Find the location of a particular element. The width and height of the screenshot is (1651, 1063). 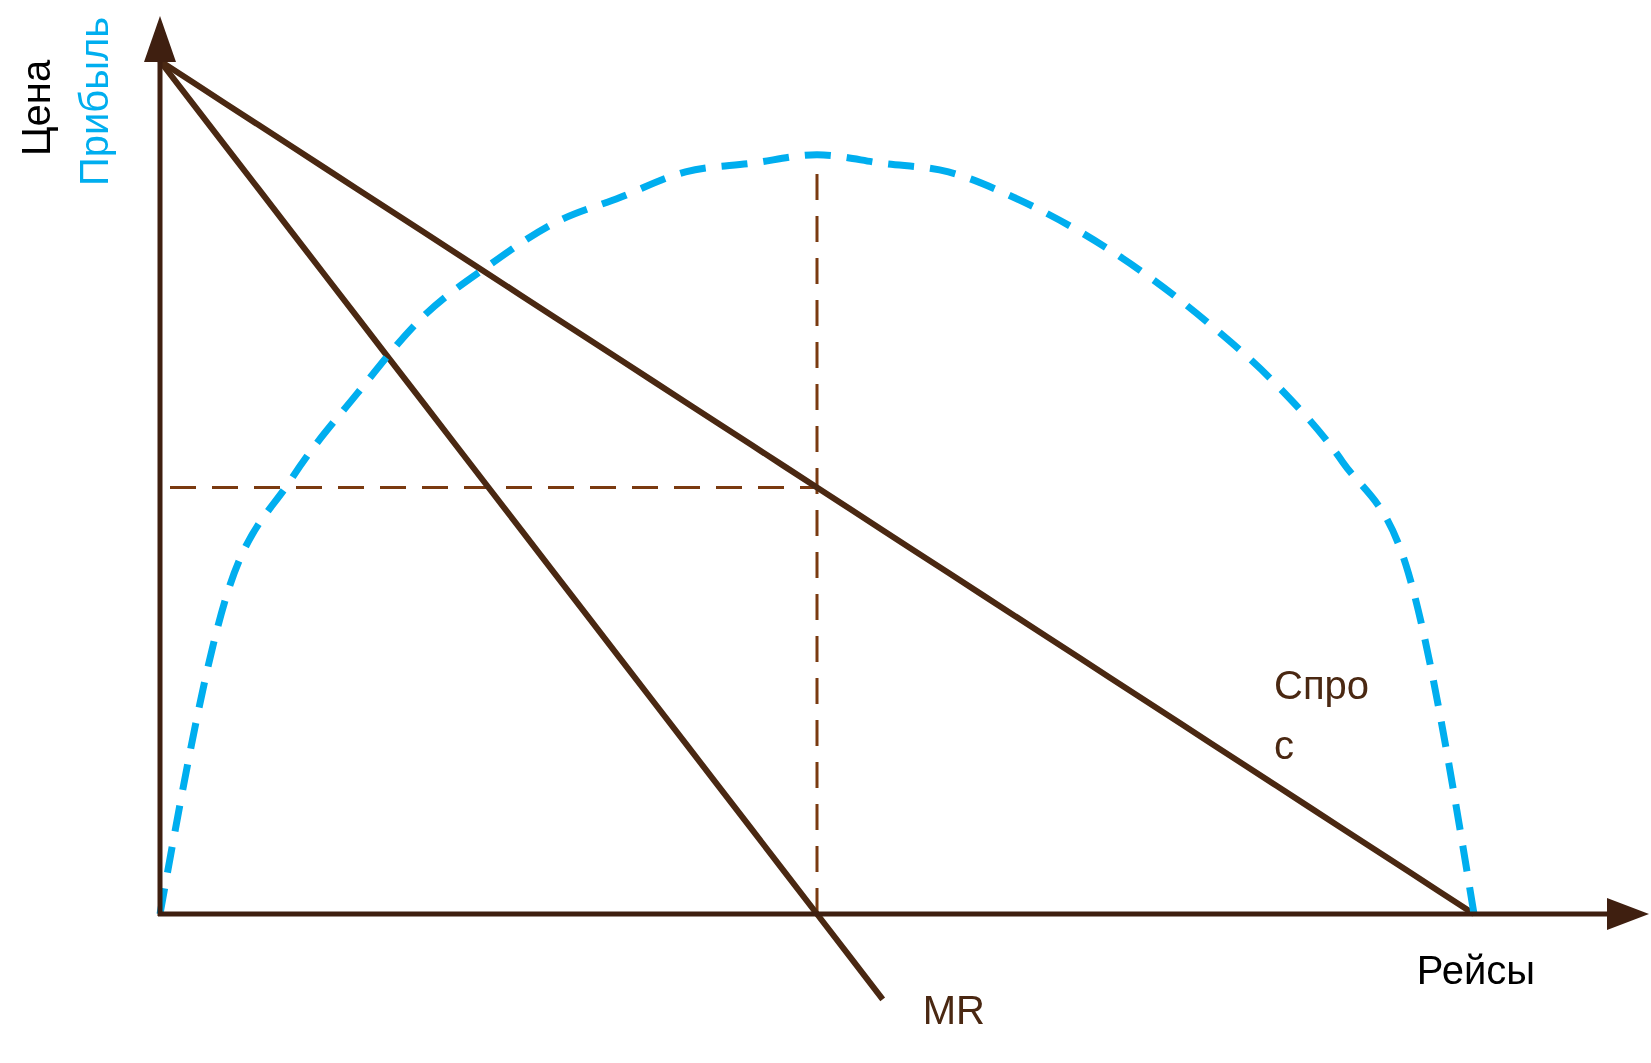

series-label: Спрос is located at coordinates (1322, 715).